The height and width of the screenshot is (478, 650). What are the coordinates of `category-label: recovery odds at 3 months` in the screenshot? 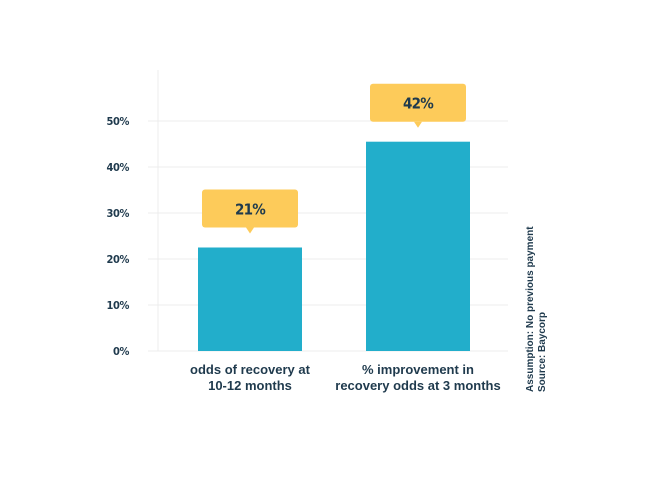 It's located at (417, 385).